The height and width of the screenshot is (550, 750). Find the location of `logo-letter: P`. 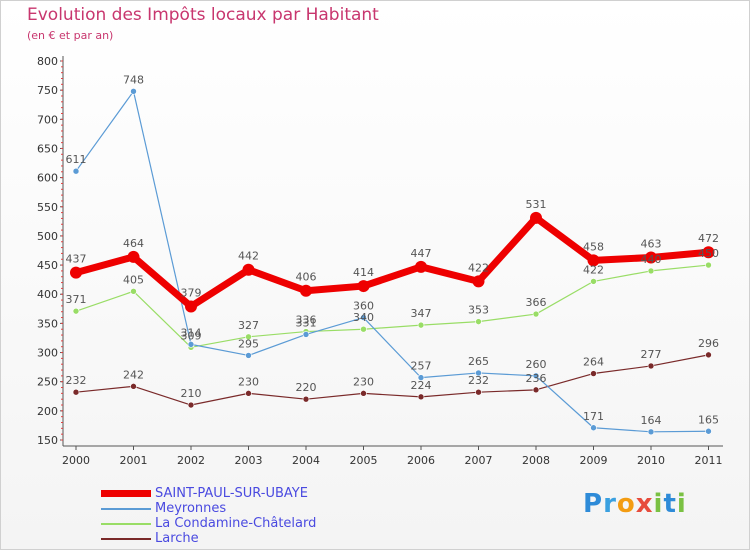

logo-letter: P is located at coordinates (593, 504).